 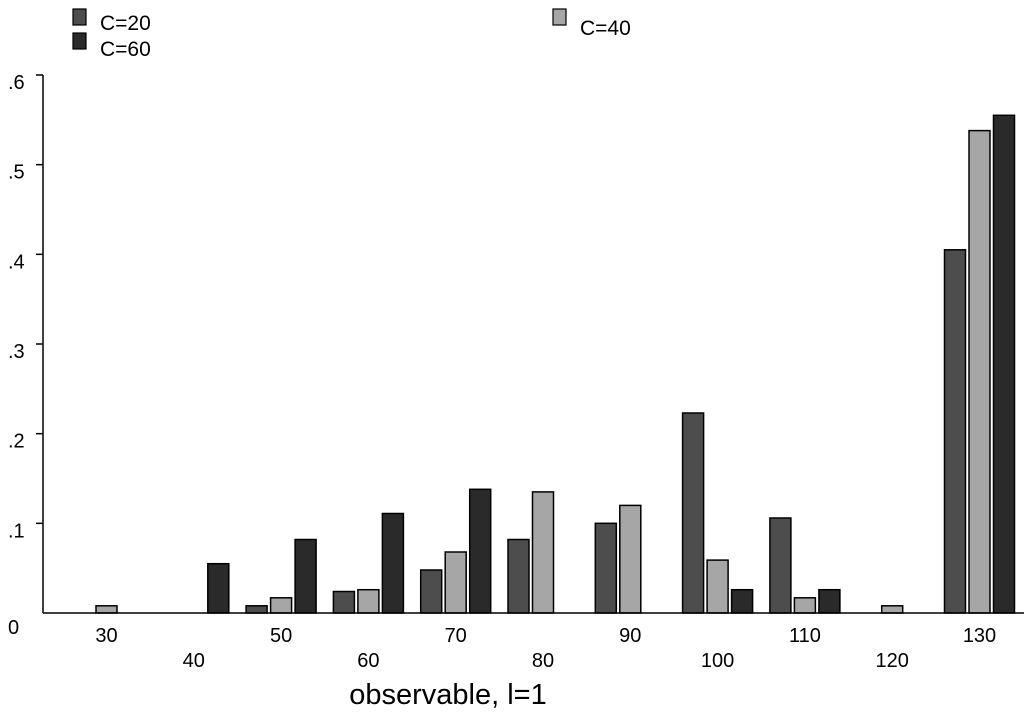 What do you see at coordinates (125, 49) in the screenshot?
I see `legend-label: C=60` at bounding box center [125, 49].